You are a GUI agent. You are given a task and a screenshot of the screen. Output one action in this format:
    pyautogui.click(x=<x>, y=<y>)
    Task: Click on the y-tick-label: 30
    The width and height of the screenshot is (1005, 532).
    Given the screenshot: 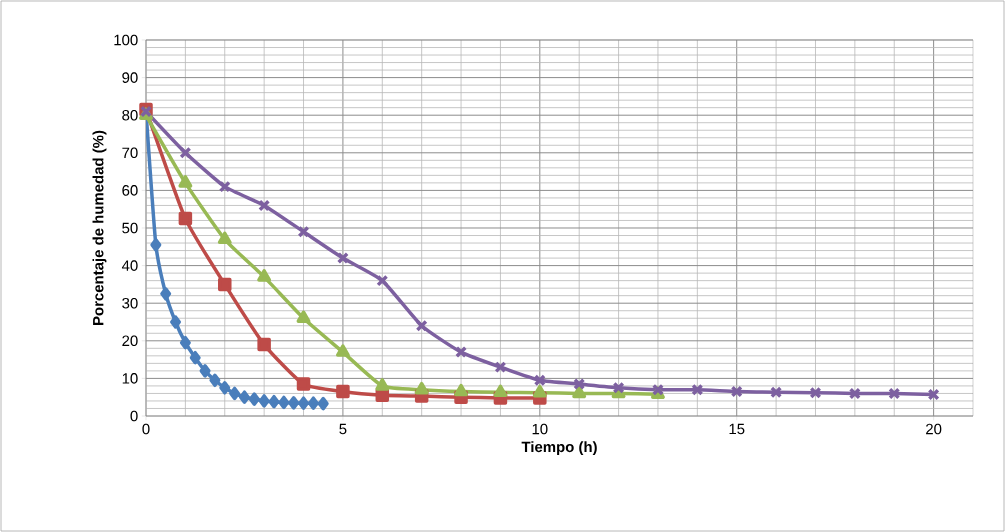 What is the action you would take?
    pyautogui.click(x=130, y=303)
    